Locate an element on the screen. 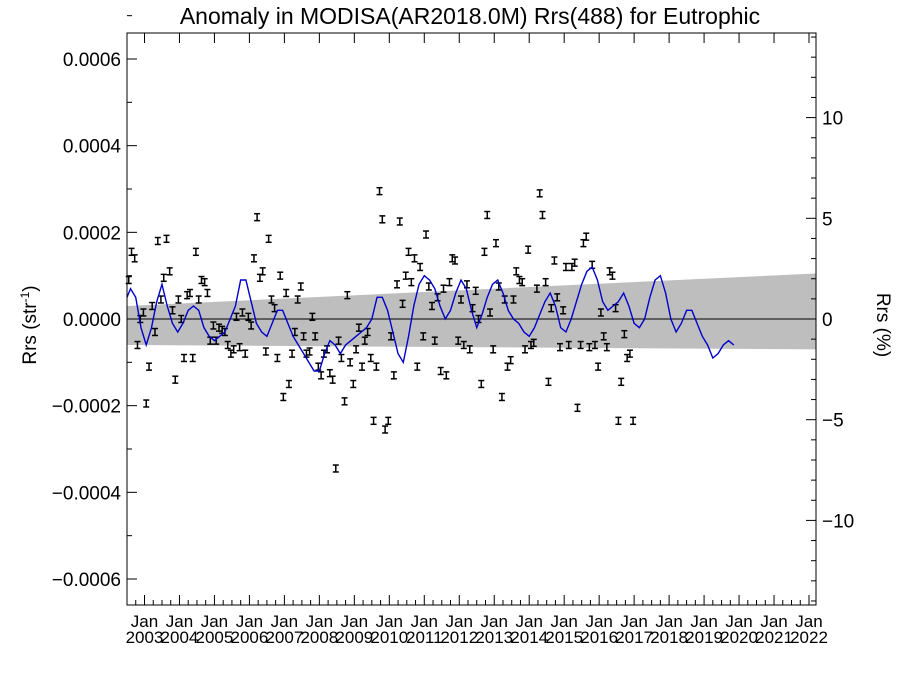  x-tick-year: 2013 is located at coordinates (494, 637).